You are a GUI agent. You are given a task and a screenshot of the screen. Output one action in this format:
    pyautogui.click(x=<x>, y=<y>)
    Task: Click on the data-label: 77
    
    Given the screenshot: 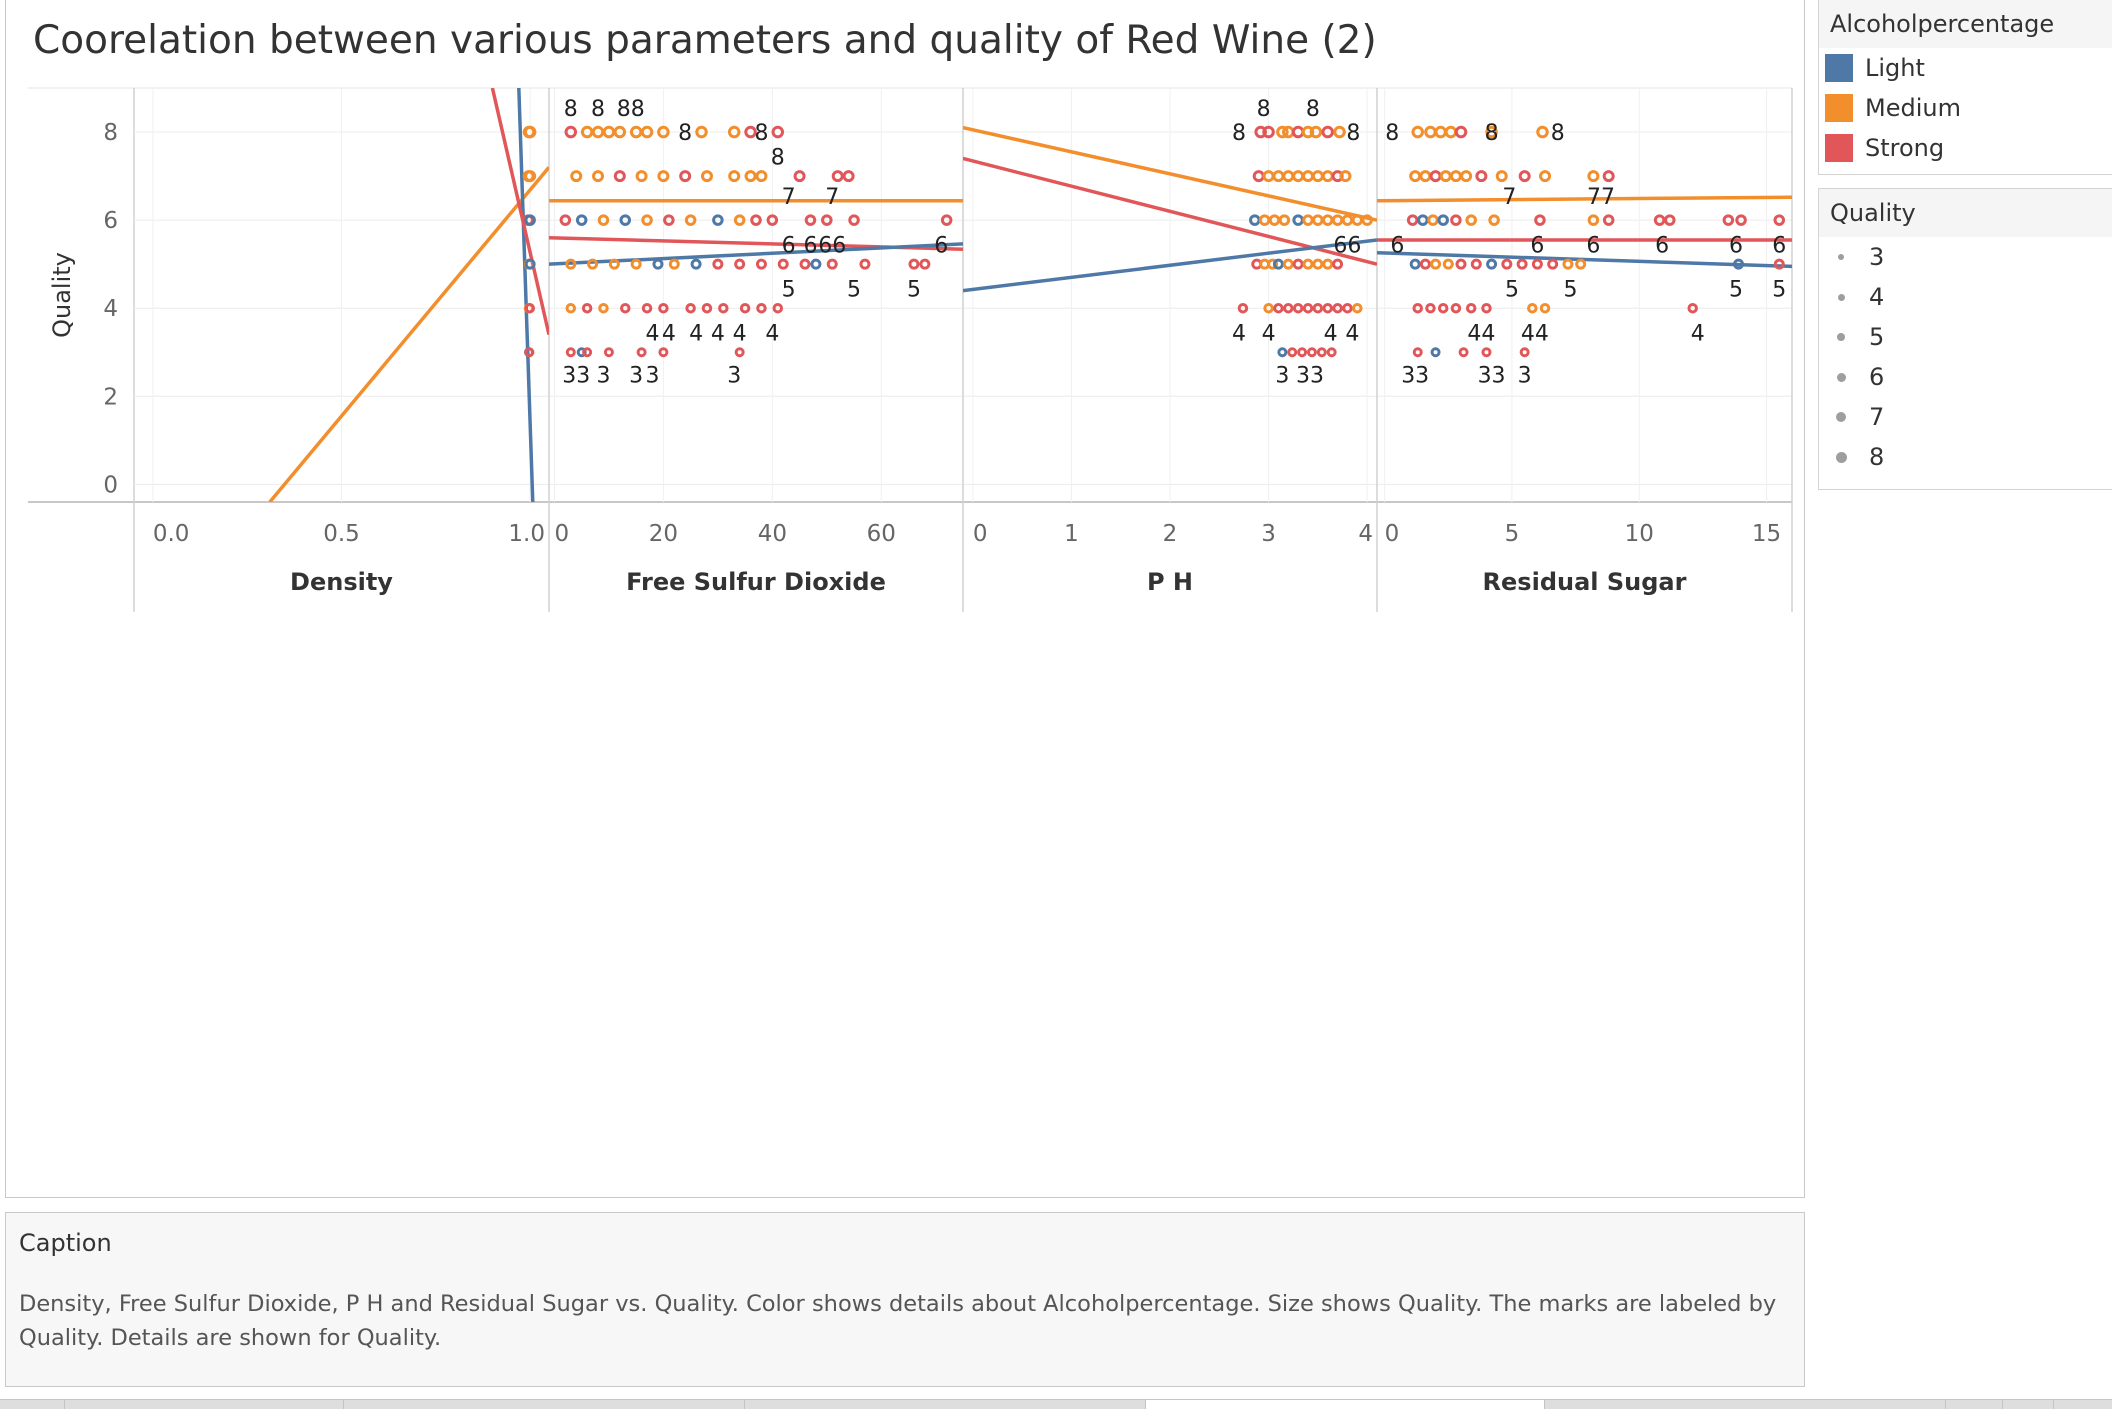 What is the action you would take?
    pyautogui.click(x=1601, y=197)
    